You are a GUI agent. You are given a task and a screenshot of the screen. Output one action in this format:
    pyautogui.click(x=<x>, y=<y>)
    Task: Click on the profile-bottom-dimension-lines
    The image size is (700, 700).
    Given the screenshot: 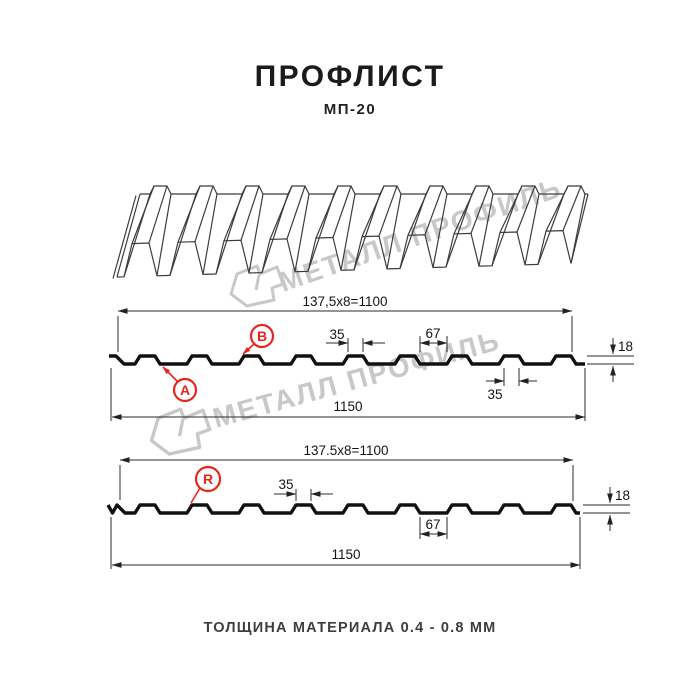 What is the action you would take?
    pyautogui.click(x=370, y=513)
    